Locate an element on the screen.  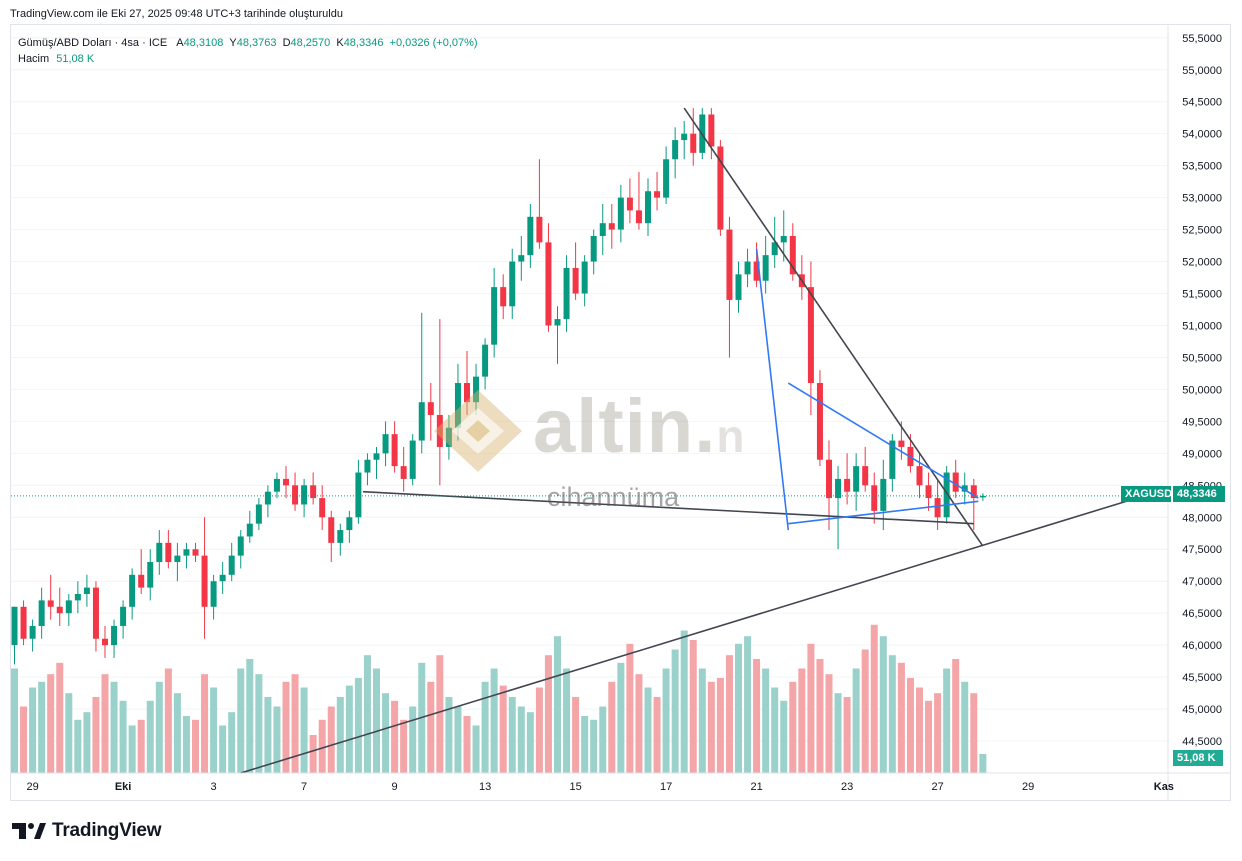
price-tick-label: 53,5000 is located at coordinates (1202, 167).